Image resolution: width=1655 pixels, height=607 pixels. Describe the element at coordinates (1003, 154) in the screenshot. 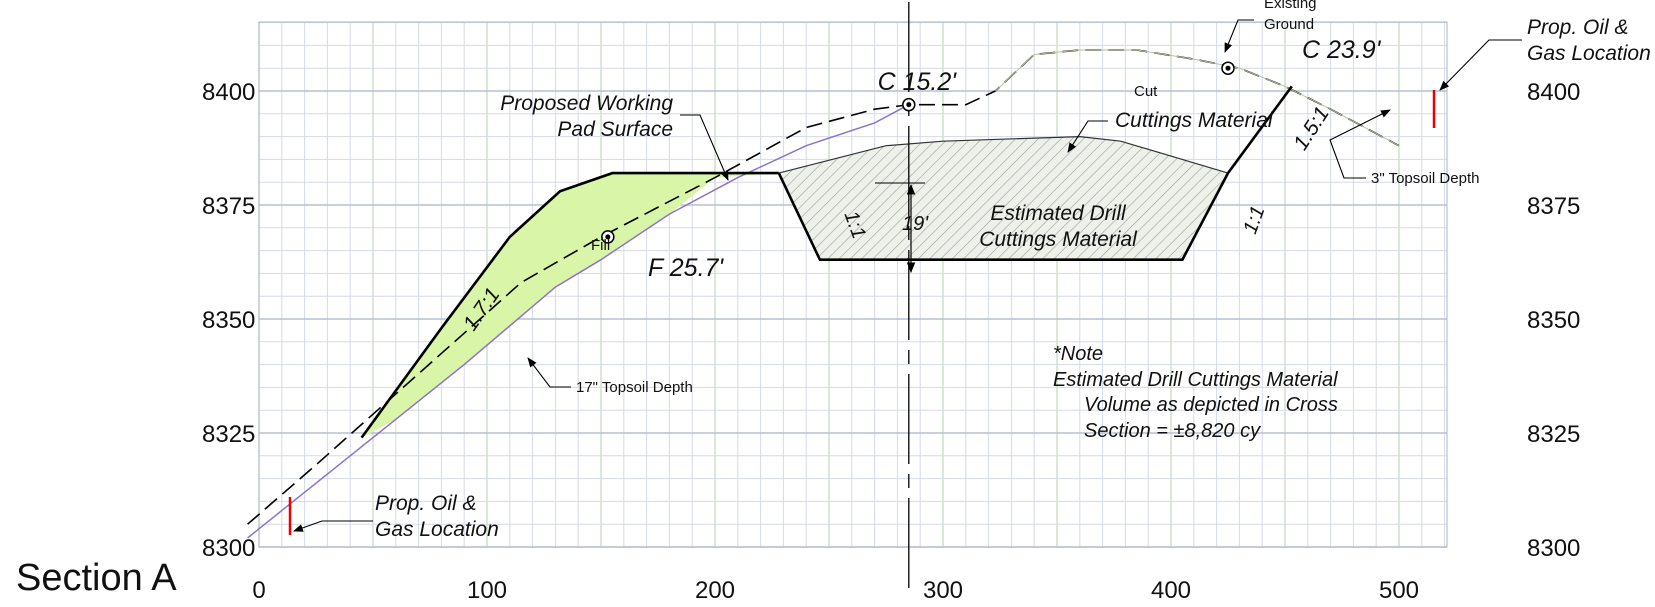

I see `cuttings-top-line` at that location.